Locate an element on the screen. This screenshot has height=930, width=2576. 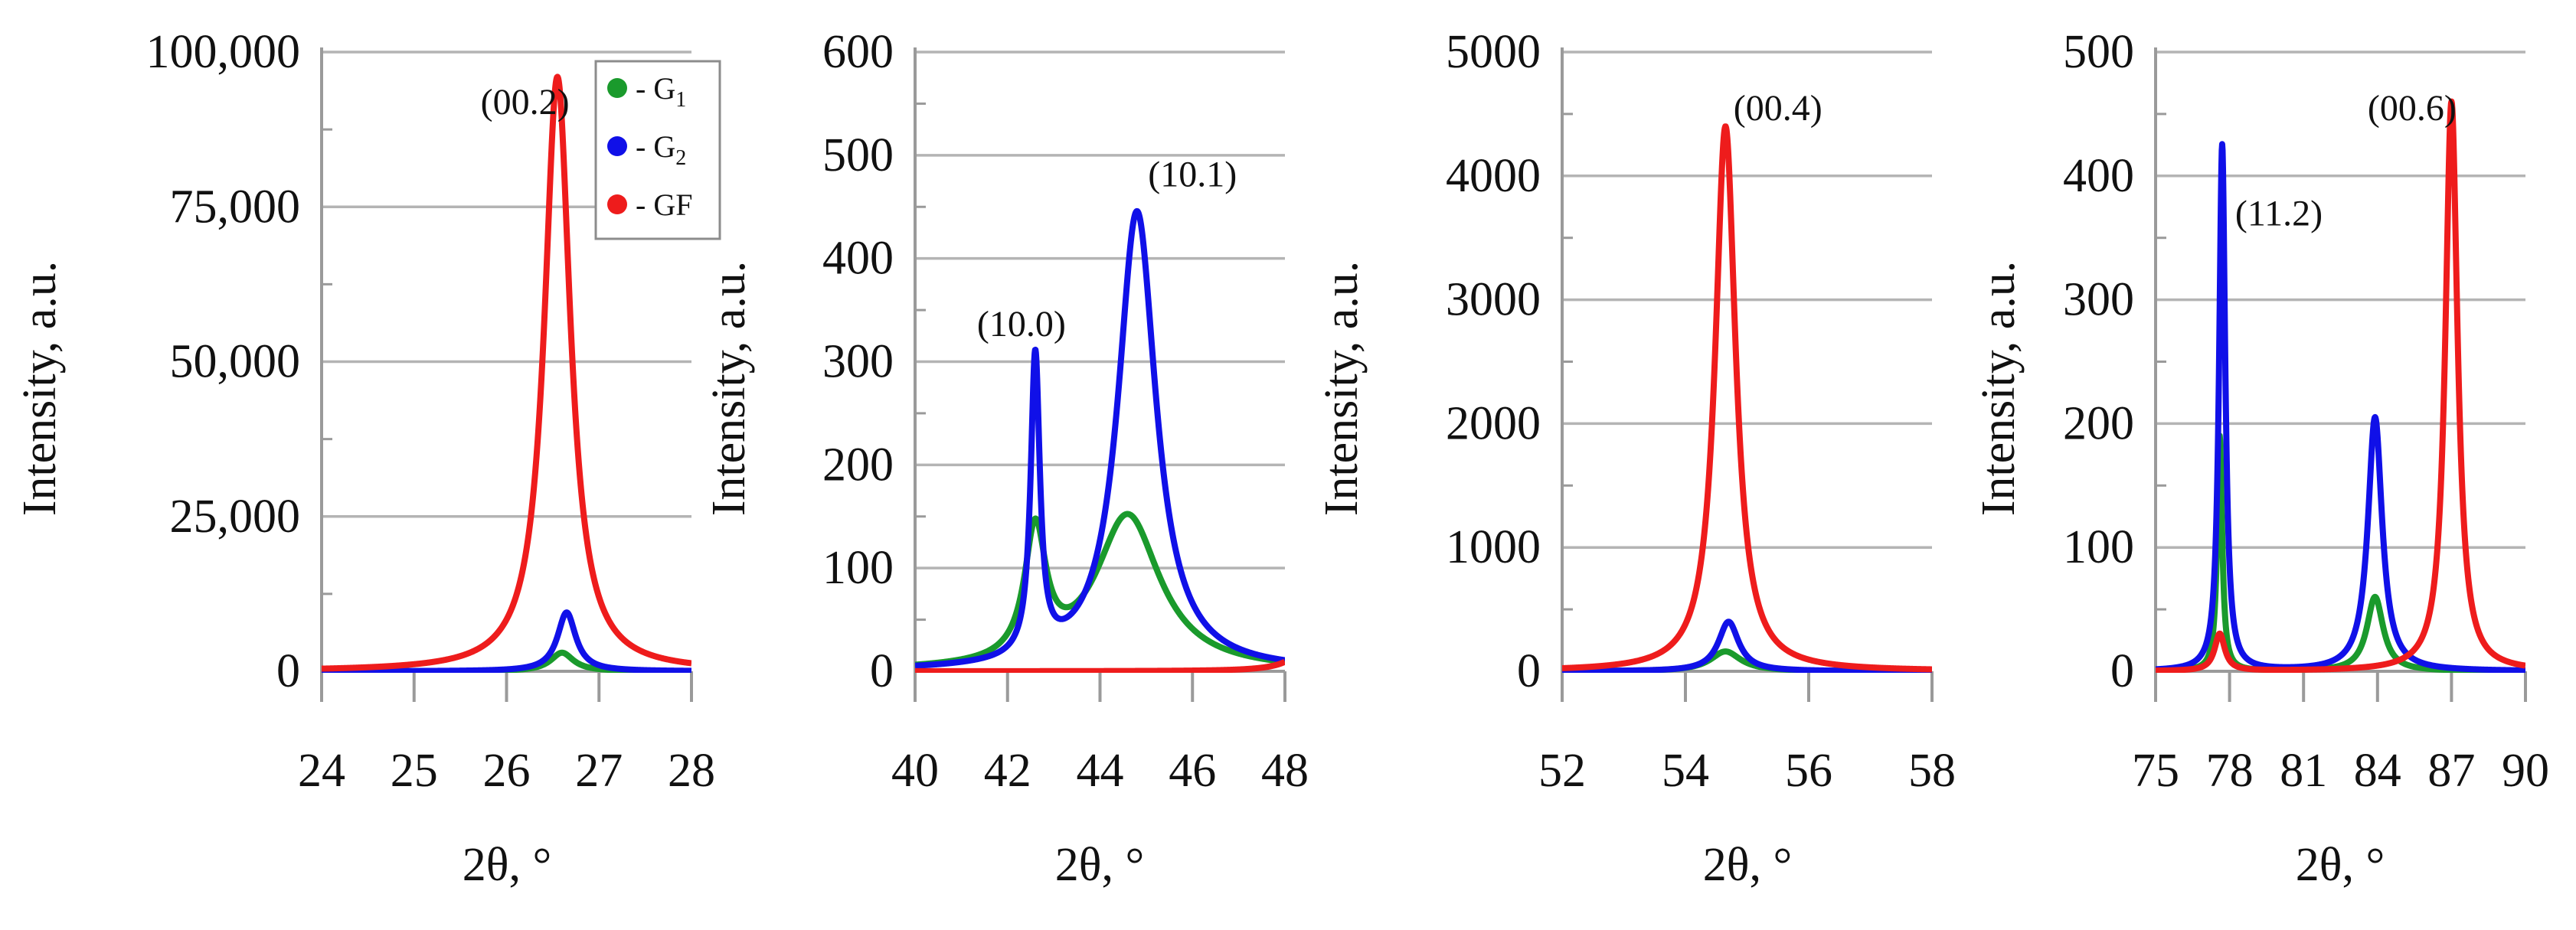
x-tick-label: 28 is located at coordinates (691, 771).